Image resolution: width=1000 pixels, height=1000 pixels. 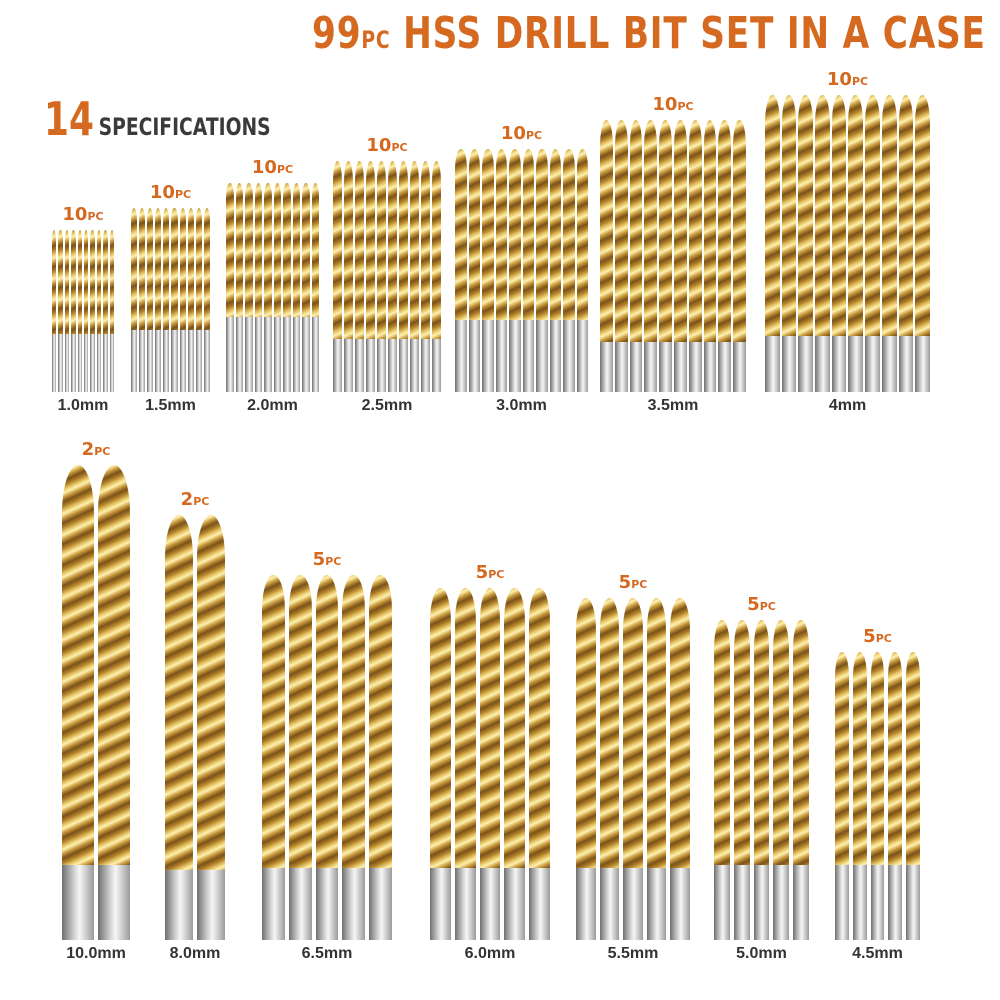 I want to click on drill-group-6-0mm: 5PC 6.0mm, so click(x=490, y=500).